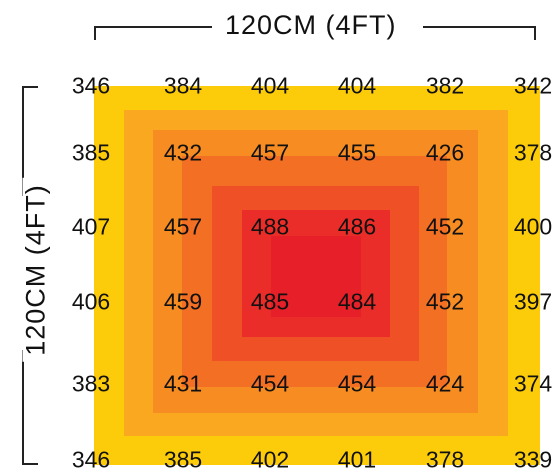 The image size is (559, 473). Describe the element at coordinates (533, 301) in the screenshot. I see `cell-value: 397` at that location.